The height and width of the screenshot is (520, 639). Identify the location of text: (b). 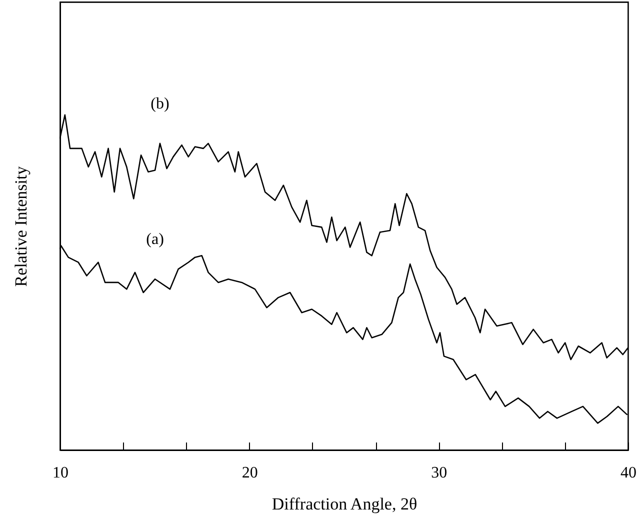
(160, 103).